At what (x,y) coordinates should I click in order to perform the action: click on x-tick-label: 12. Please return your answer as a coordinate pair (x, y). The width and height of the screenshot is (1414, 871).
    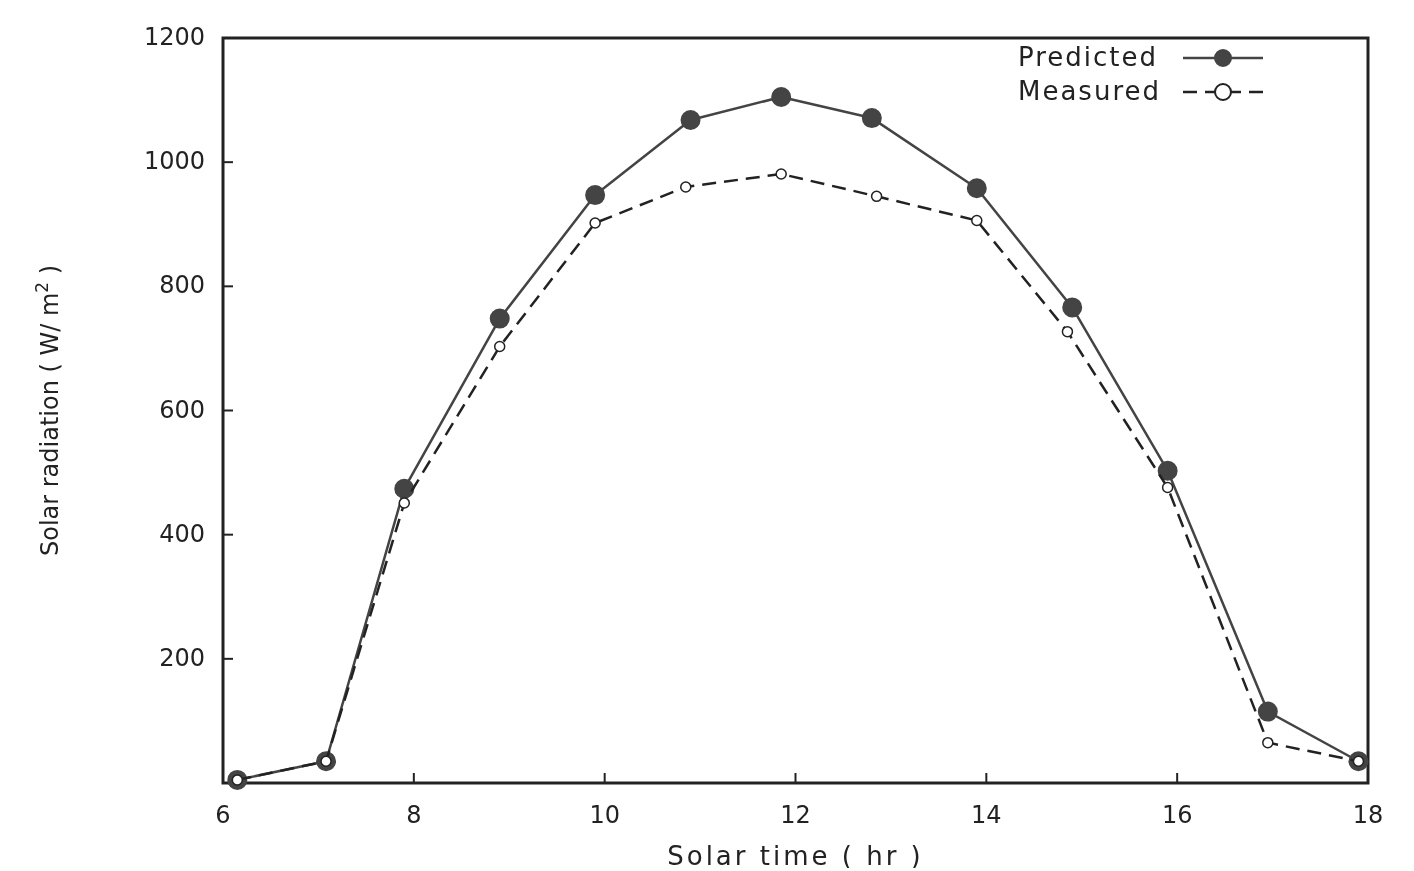
    Looking at the image, I should click on (795, 815).